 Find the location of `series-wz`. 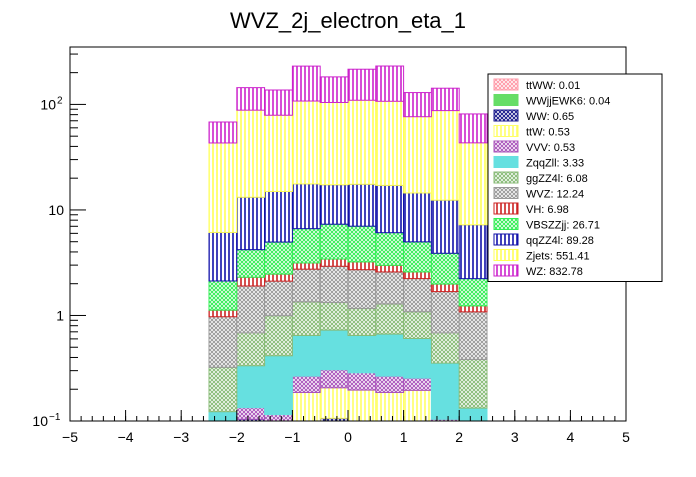

series-wz is located at coordinates (348, 104).